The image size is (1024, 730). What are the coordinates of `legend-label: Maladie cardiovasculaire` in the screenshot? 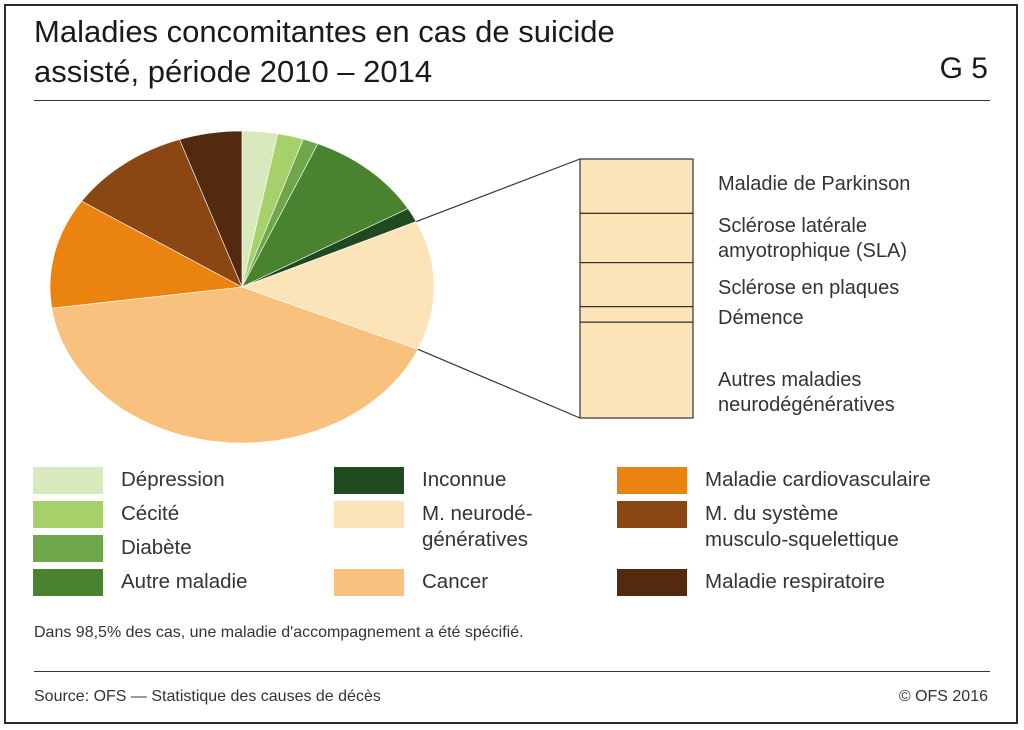 It's located at (818, 479).